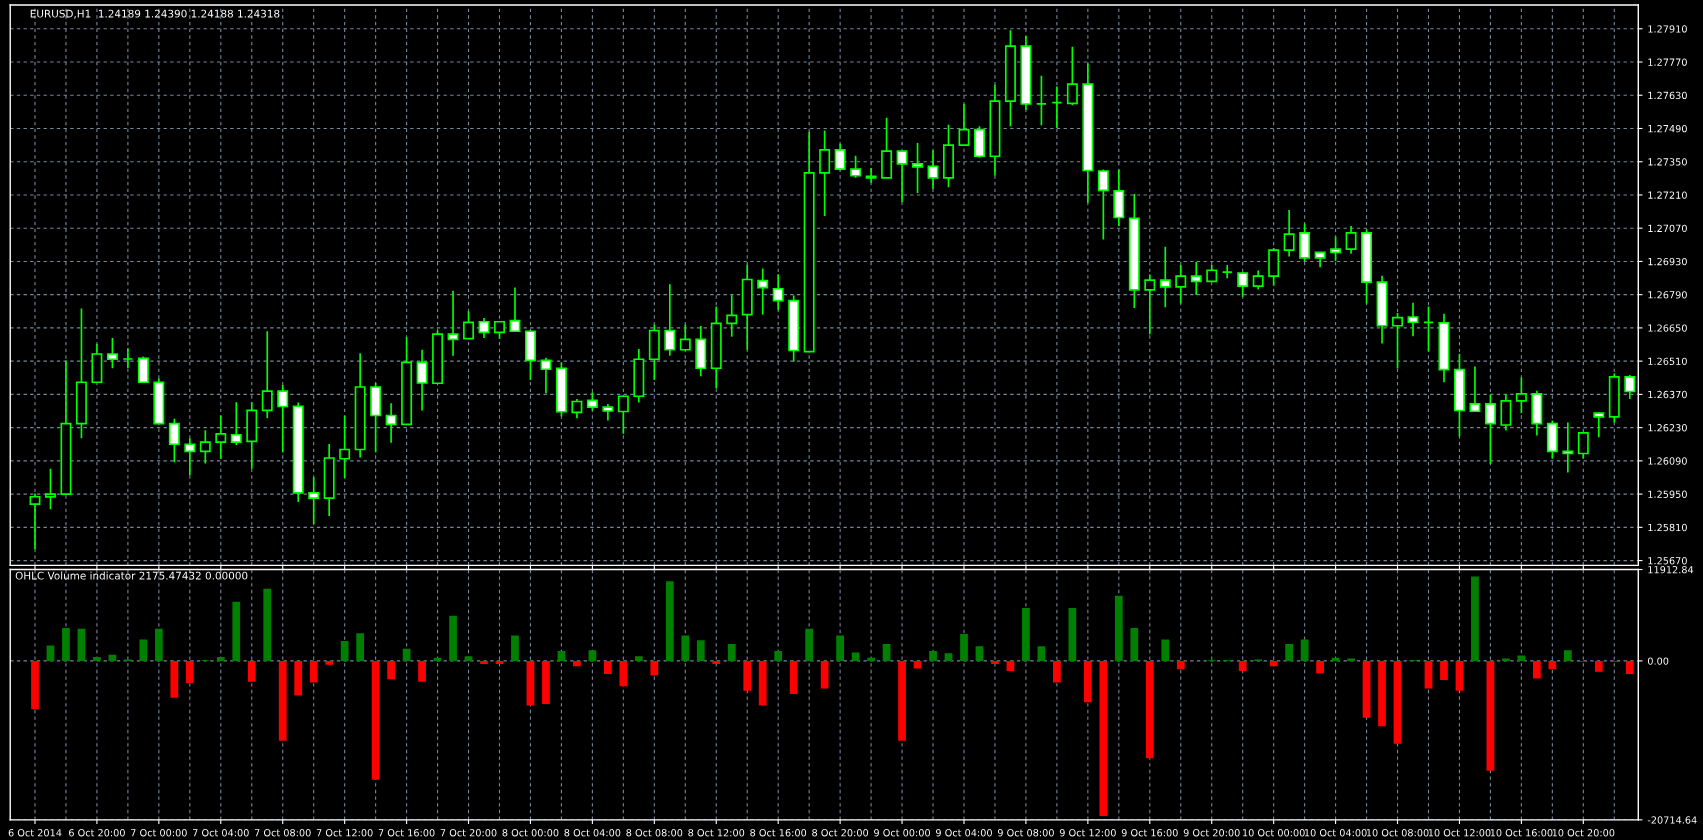 This screenshot has height=840, width=1703. Describe the element at coordinates (155, 14) in the screenshot. I see `chart-title: EURUSD,H1 1.24189 1.24390 1.24188 1.24318` at that location.